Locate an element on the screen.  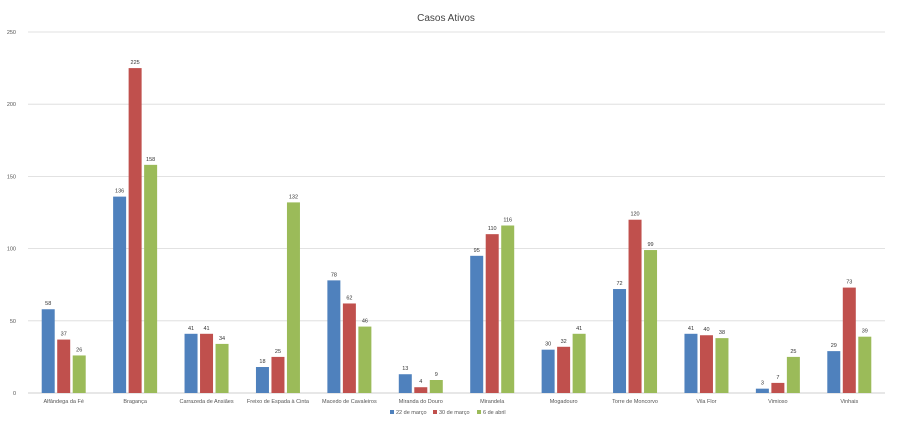
data-label: 78 is located at coordinates (334, 275).